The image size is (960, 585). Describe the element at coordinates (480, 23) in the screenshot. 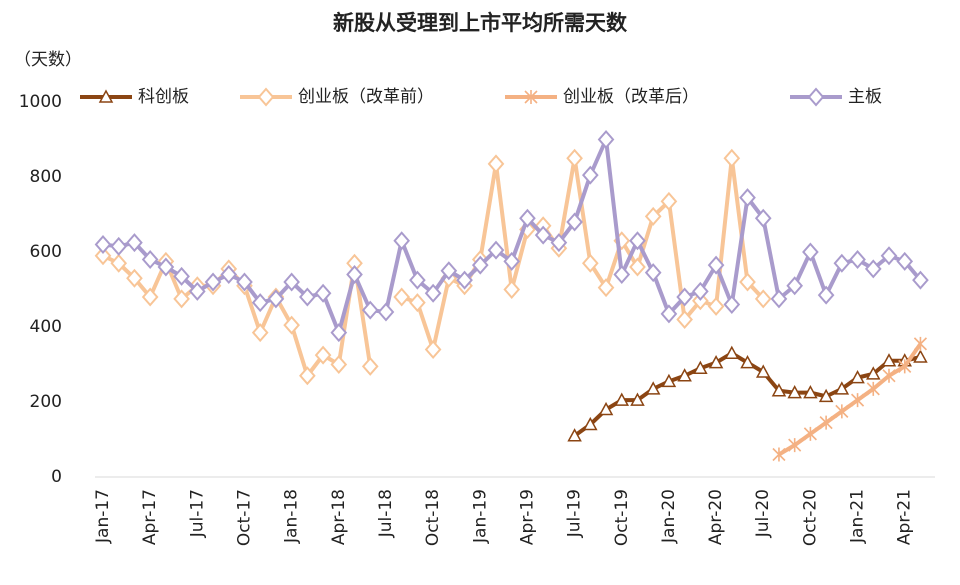

I see `chart-title: 新股从受理到上市平均所需天数` at that location.